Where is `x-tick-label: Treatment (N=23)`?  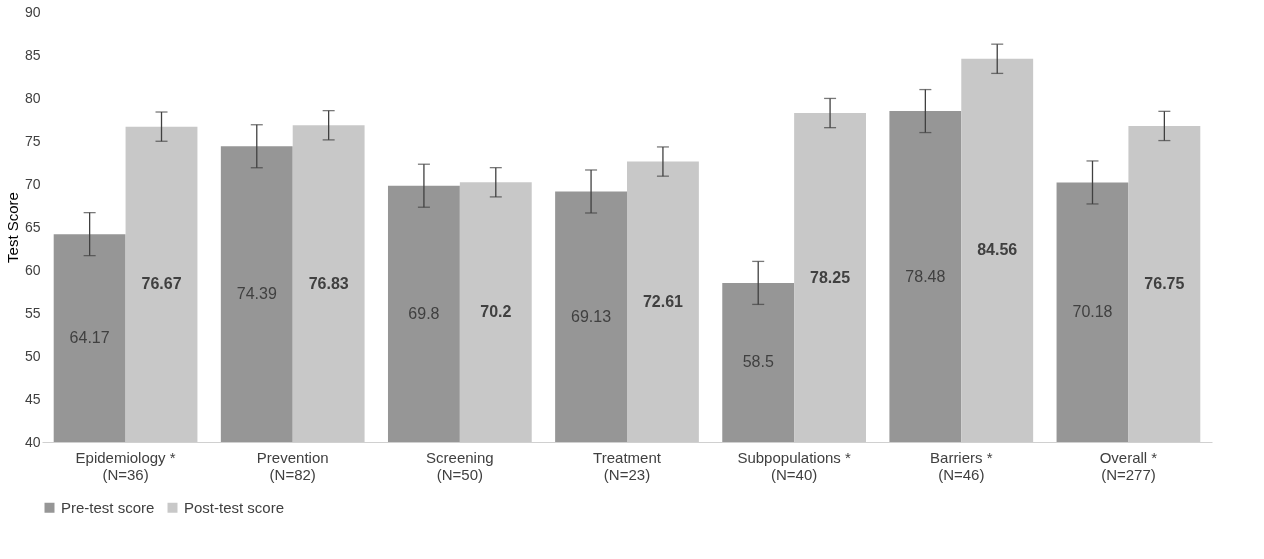 x-tick-label: Treatment (N=23) is located at coordinates (627, 465).